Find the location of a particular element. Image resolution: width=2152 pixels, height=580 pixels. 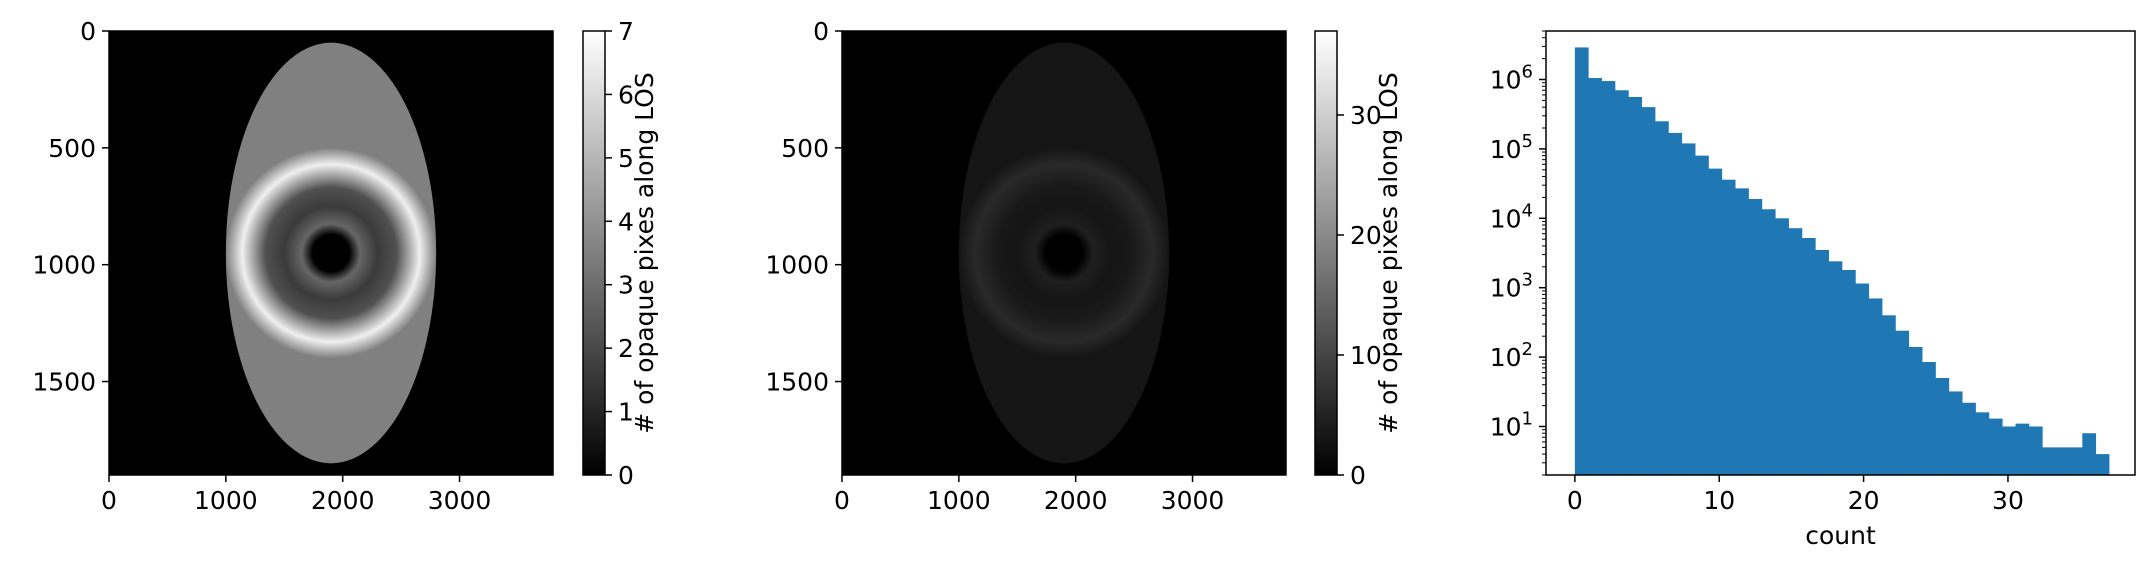

colorbar-tick-label: 1 is located at coordinates (626, 412).